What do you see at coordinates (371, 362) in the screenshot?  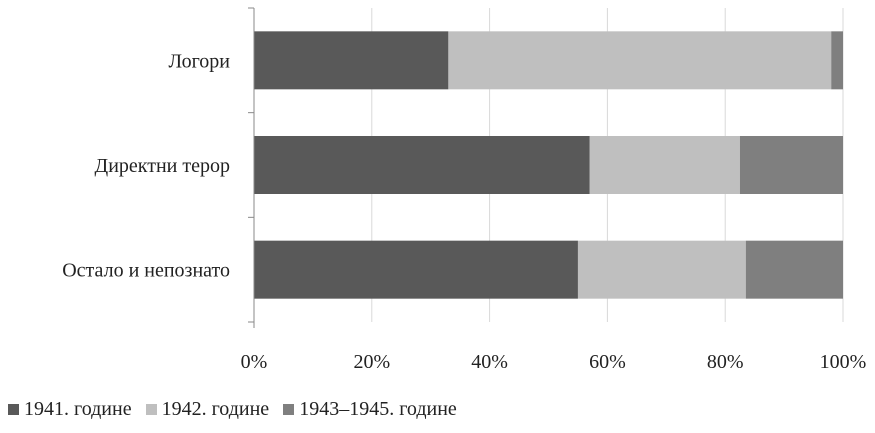 I see `x-tick-label-1: 20%` at bounding box center [371, 362].